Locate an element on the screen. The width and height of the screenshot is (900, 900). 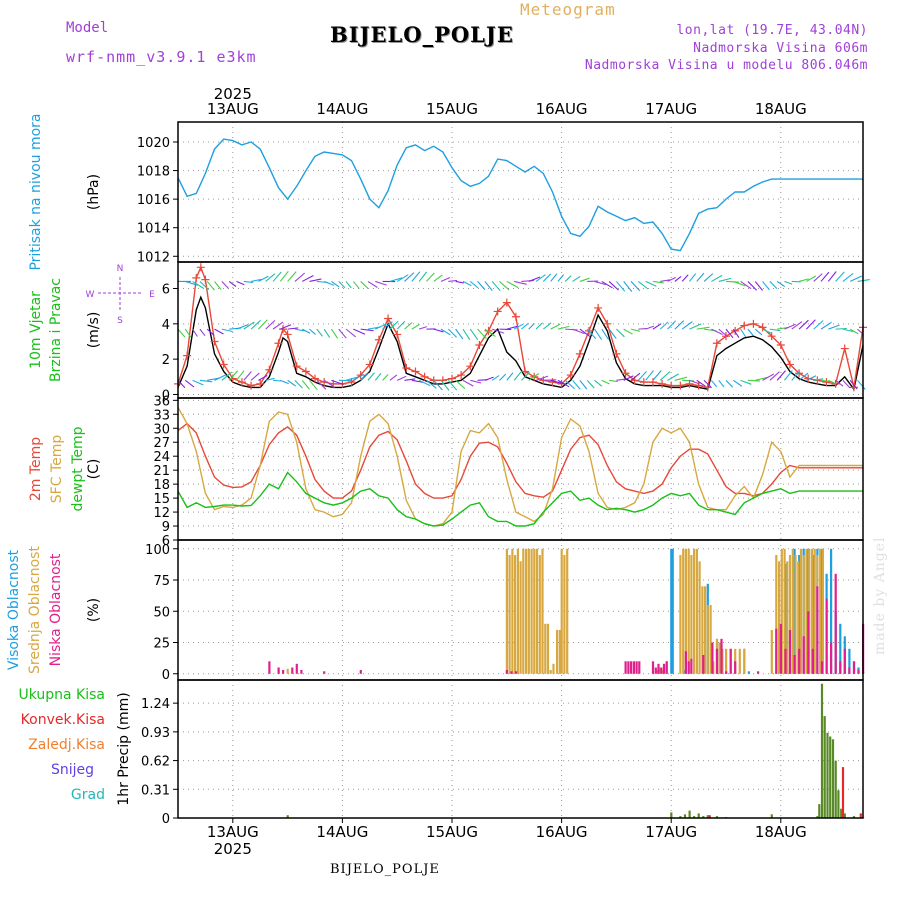
y-tick-label: 25 is located at coordinates (161, 644).